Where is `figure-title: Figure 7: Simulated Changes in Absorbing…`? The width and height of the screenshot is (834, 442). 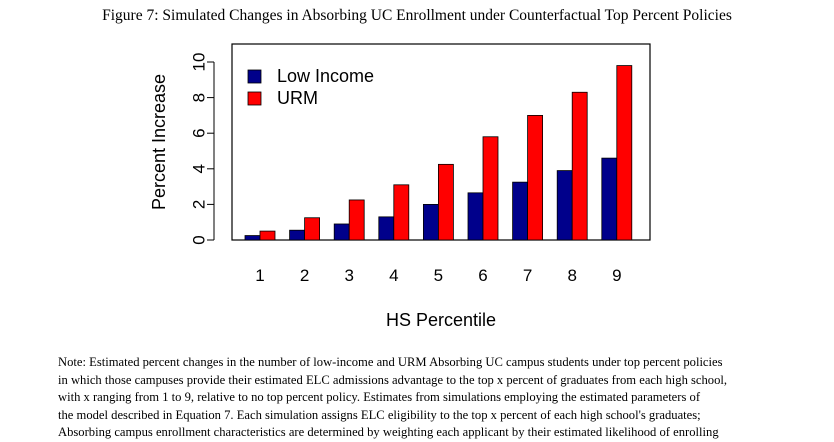
figure-title: Figure 7: Simulated Changes in Absorbing… is located at coordinates (417, 15).